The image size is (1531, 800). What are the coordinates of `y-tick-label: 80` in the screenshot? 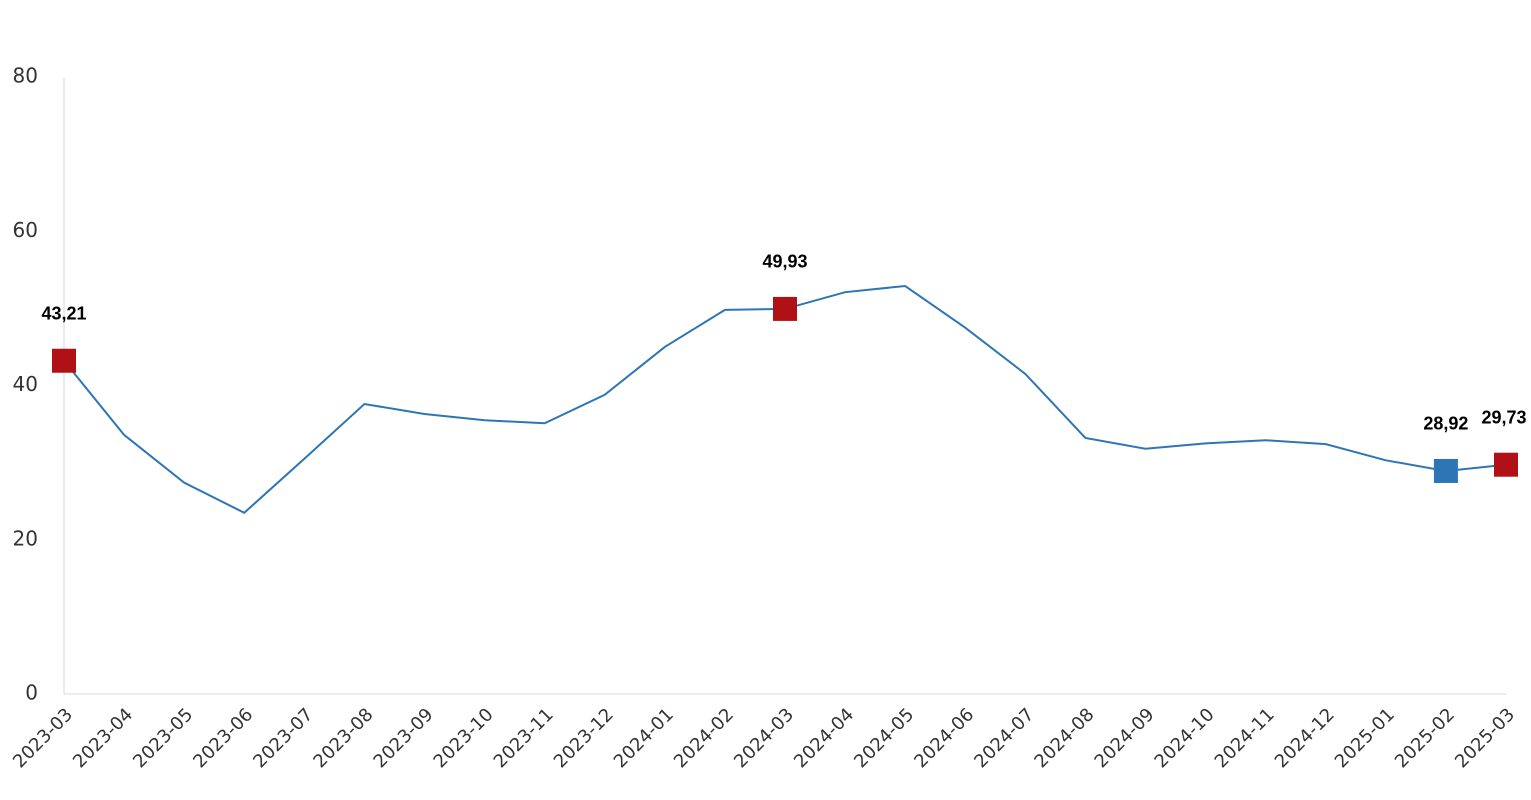 It's located at (25, 76).